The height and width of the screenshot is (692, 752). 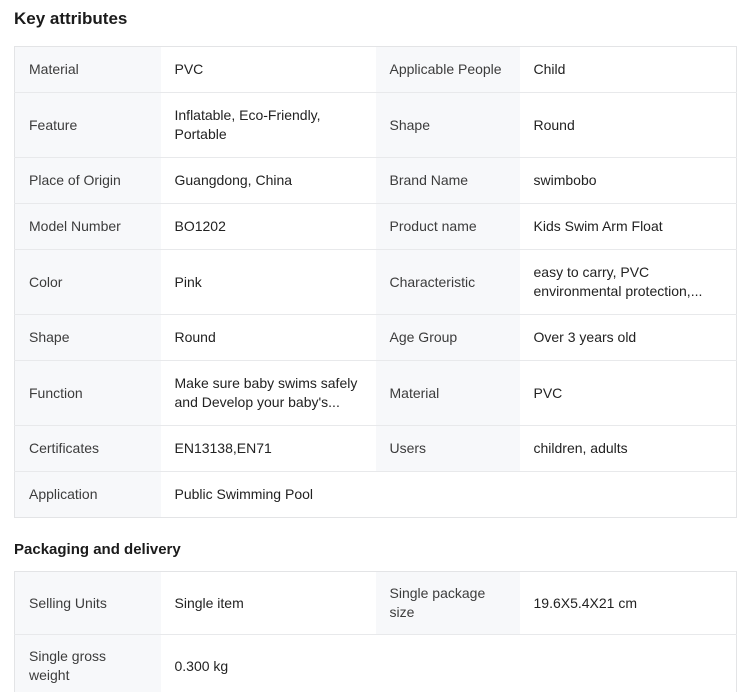 I want to click on table-row: Shape Round Age Group Over 3 years old, so click(x=375, y=337).